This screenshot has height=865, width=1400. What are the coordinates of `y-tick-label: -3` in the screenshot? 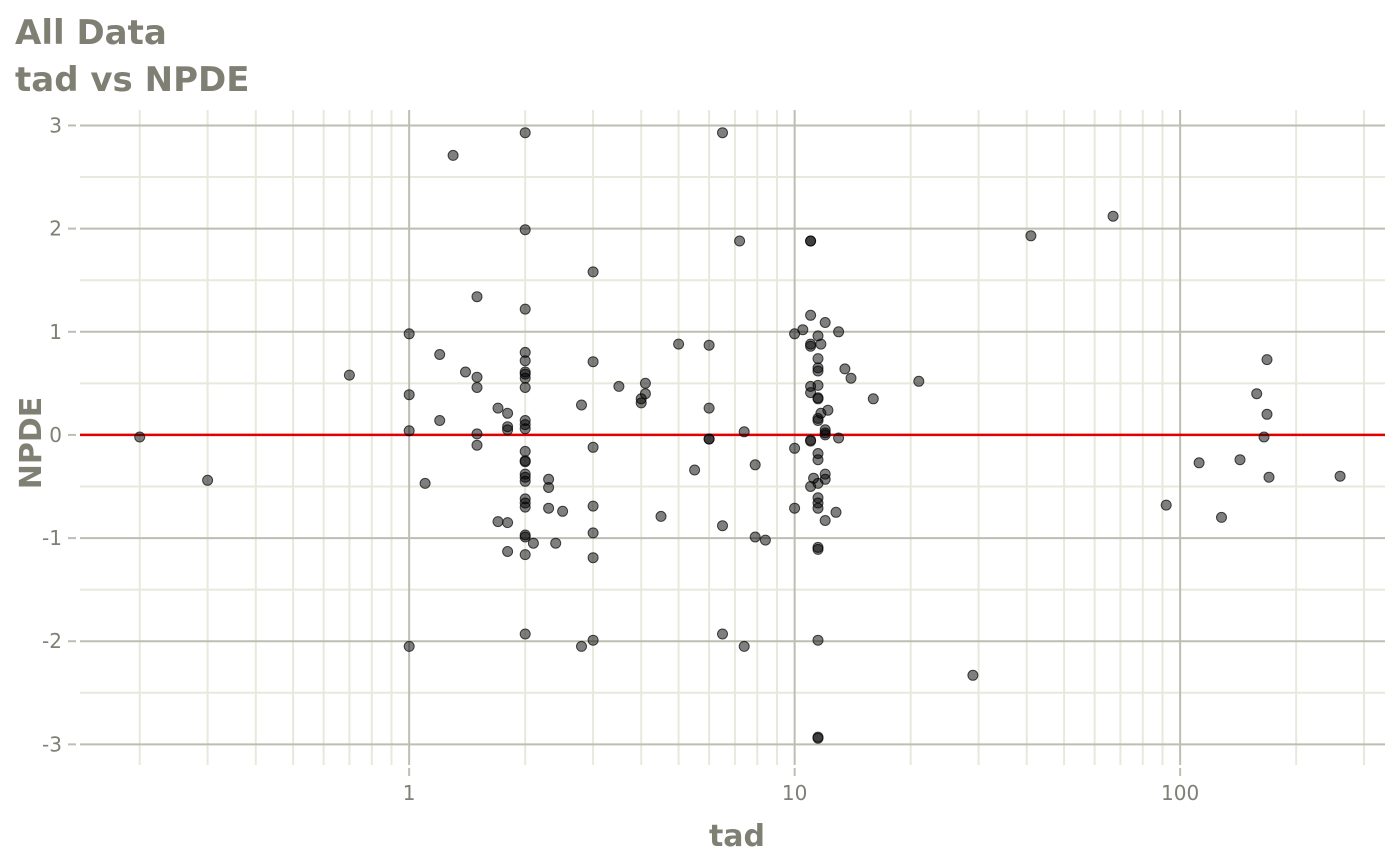 It's located at (52, 744).